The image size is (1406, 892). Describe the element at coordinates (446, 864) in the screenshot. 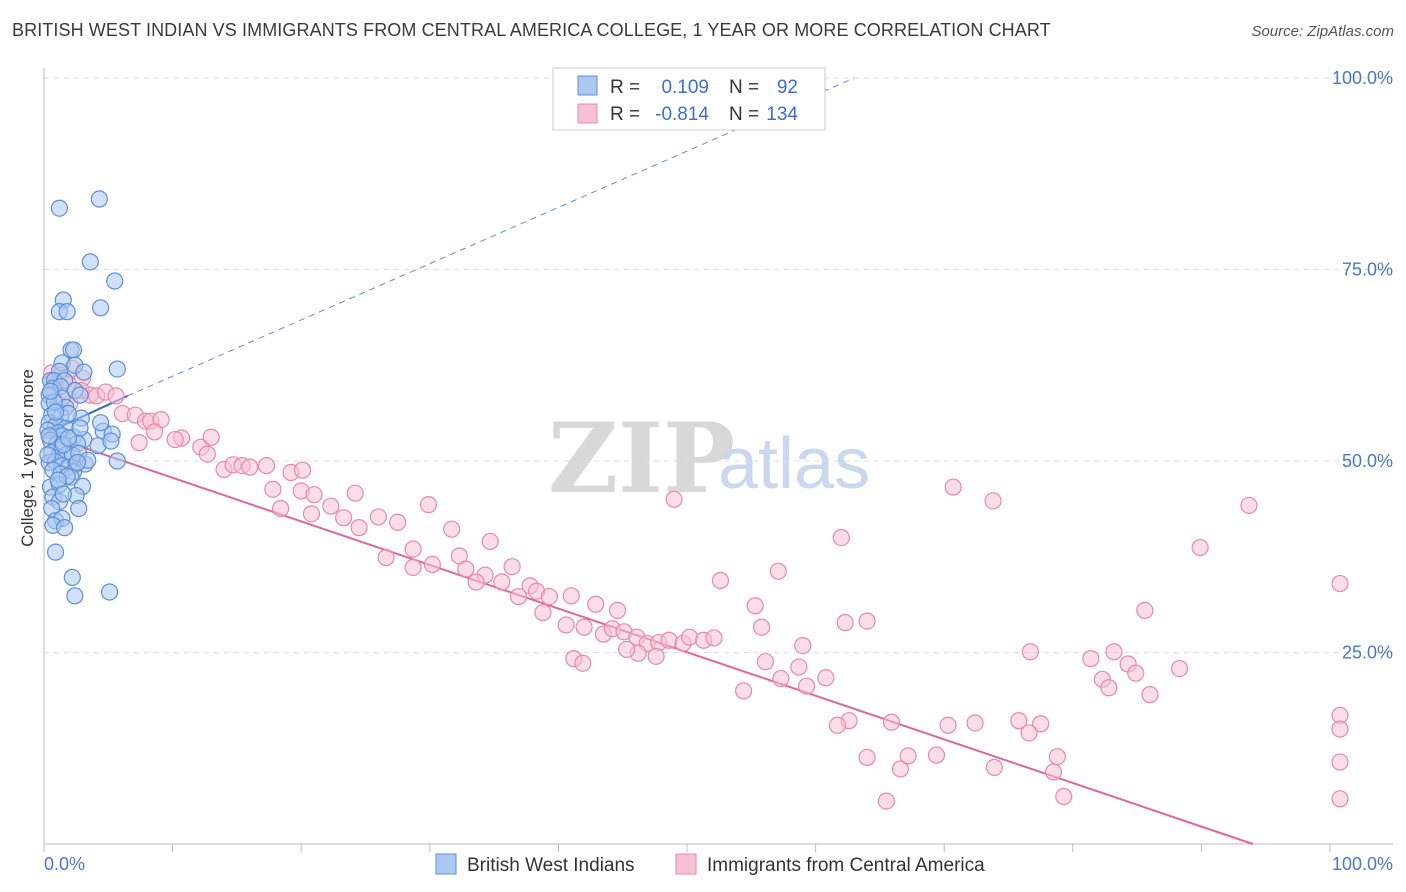

I see `bottom-legend-swatch-blue` at that location.